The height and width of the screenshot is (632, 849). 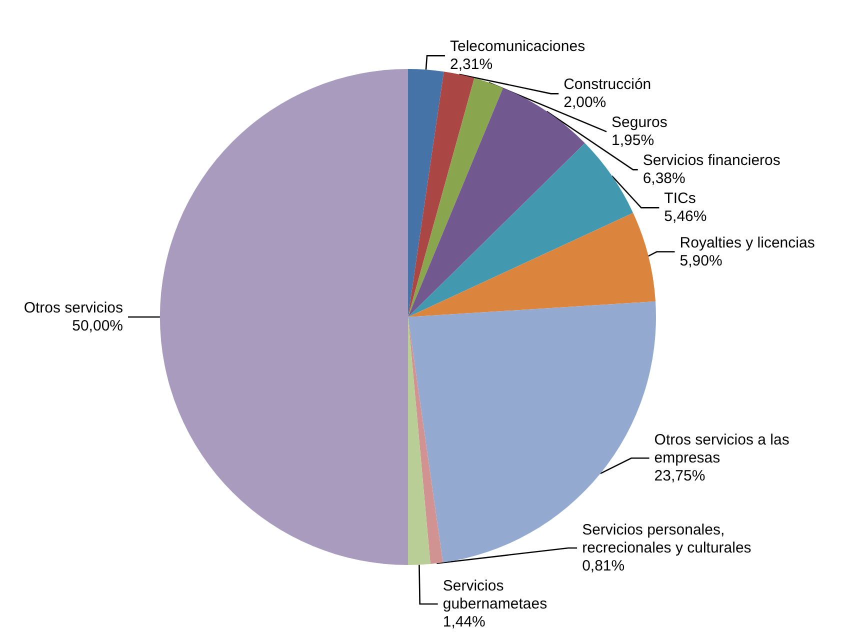 What do you see at coordinates (585, 103) in the screenshot?
I see `data-label: 2,00%` at bounding box center [585, 103].